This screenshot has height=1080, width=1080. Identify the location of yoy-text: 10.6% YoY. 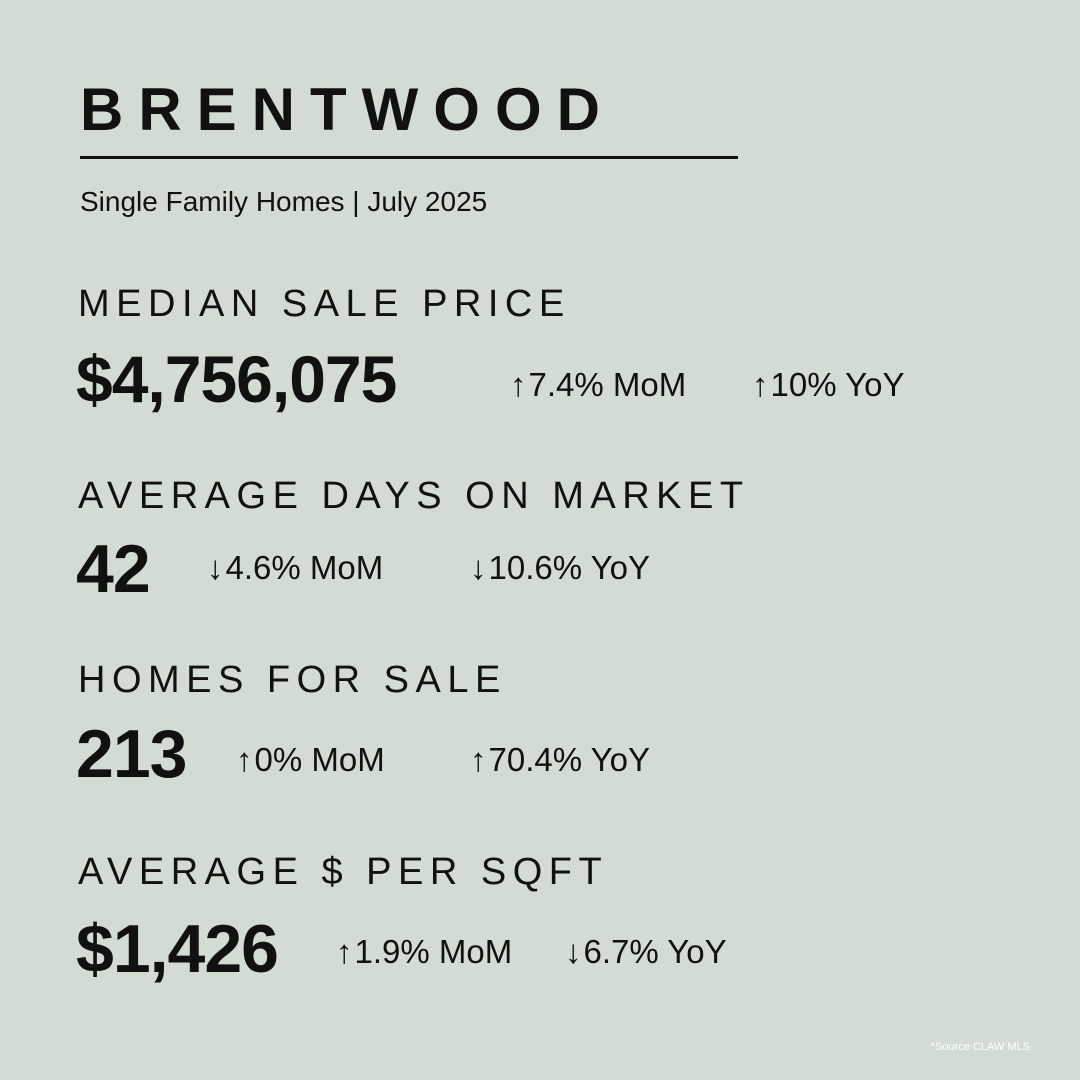
(569, 567).